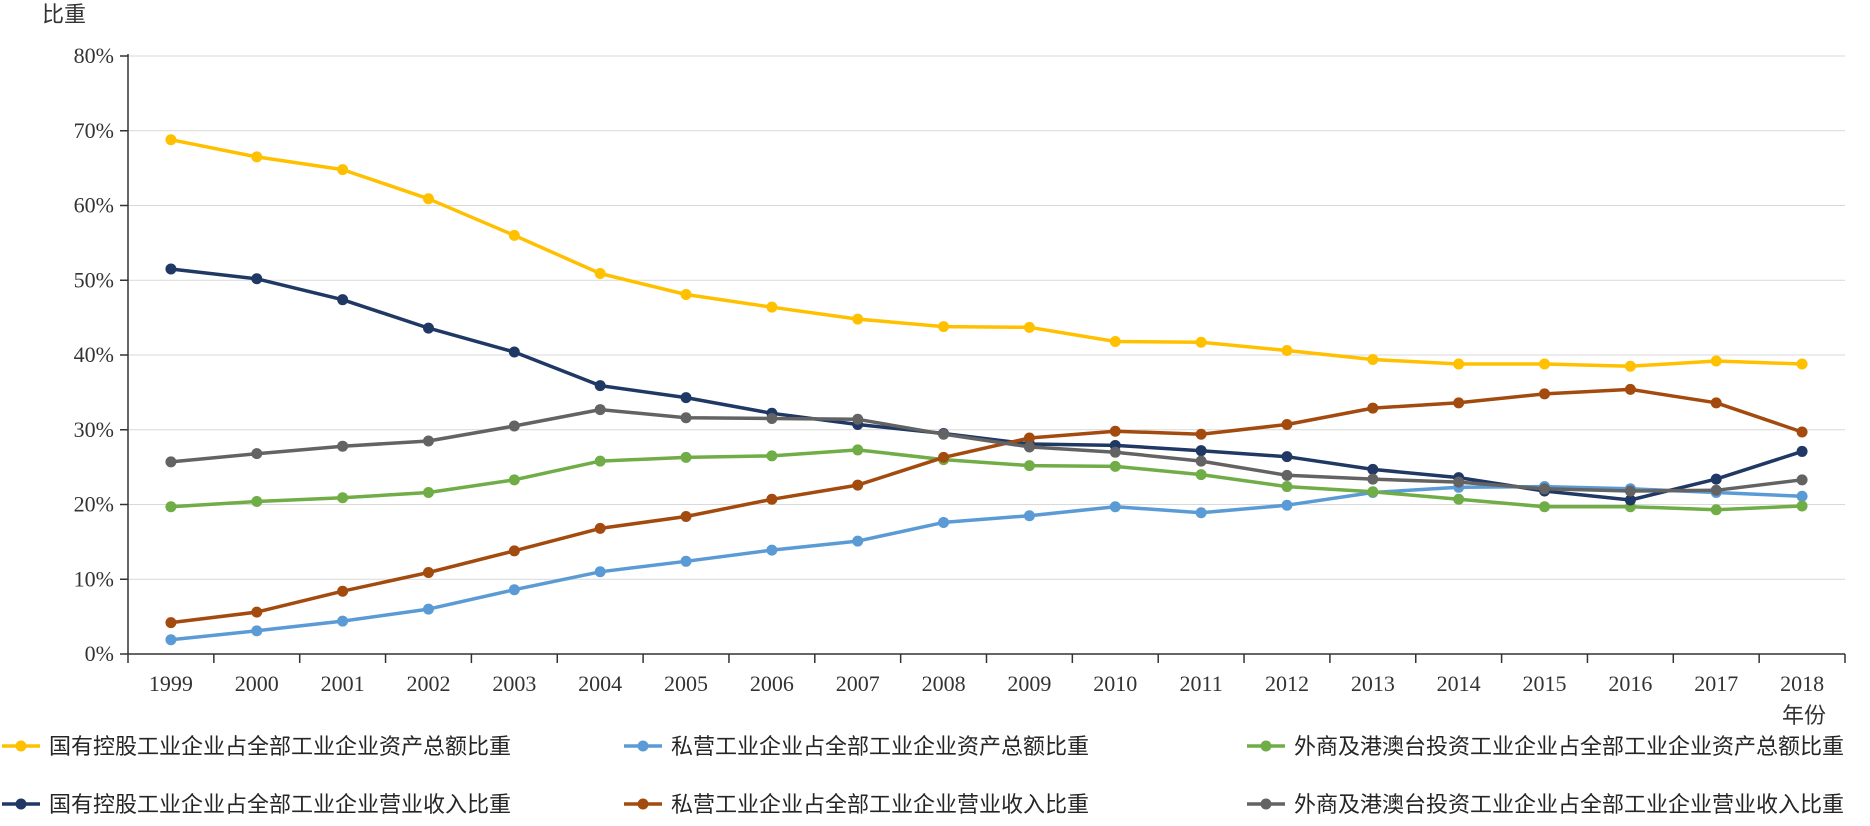 Image resolution: width=1870 pixels, height=826 pixels. I want to click on legend-item: 外商及港澳台投资工业企业占全部工业企业营业收入比重, so click(1545, 804).